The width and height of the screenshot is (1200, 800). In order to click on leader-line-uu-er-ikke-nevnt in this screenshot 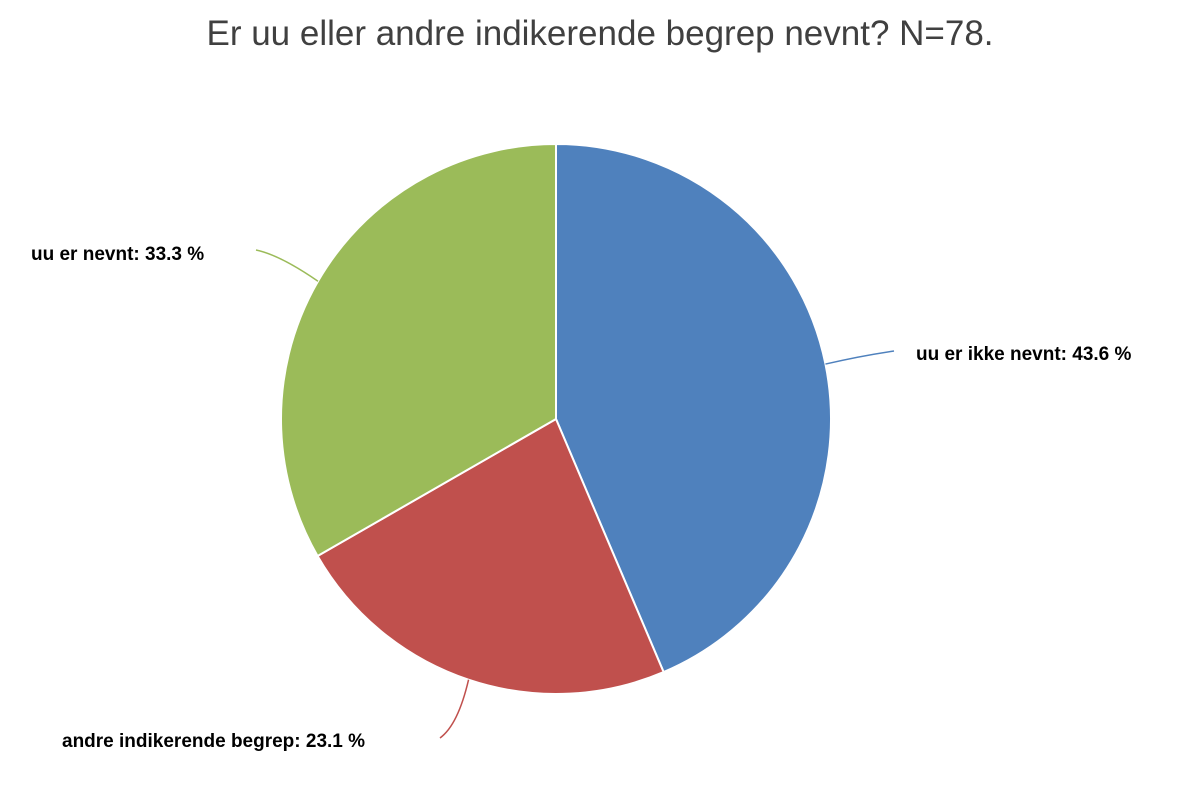, I will do `click(860, 357)`.